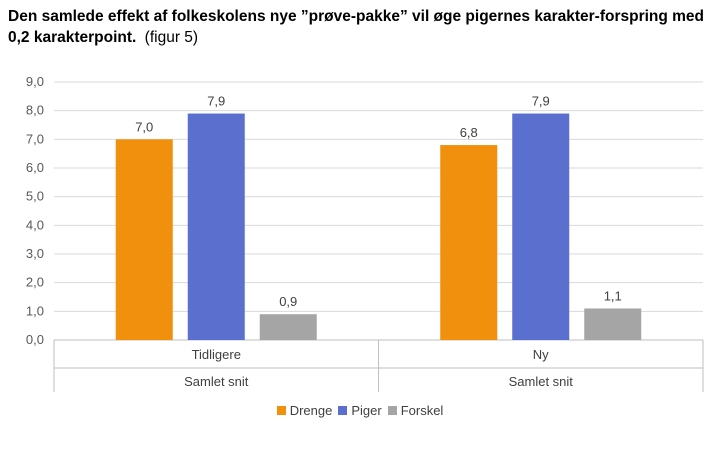 The image size is (720, 450). Describe the element at coordinates (422, 410) in the screenshot. I see `legend-label: Forskel` at that location.